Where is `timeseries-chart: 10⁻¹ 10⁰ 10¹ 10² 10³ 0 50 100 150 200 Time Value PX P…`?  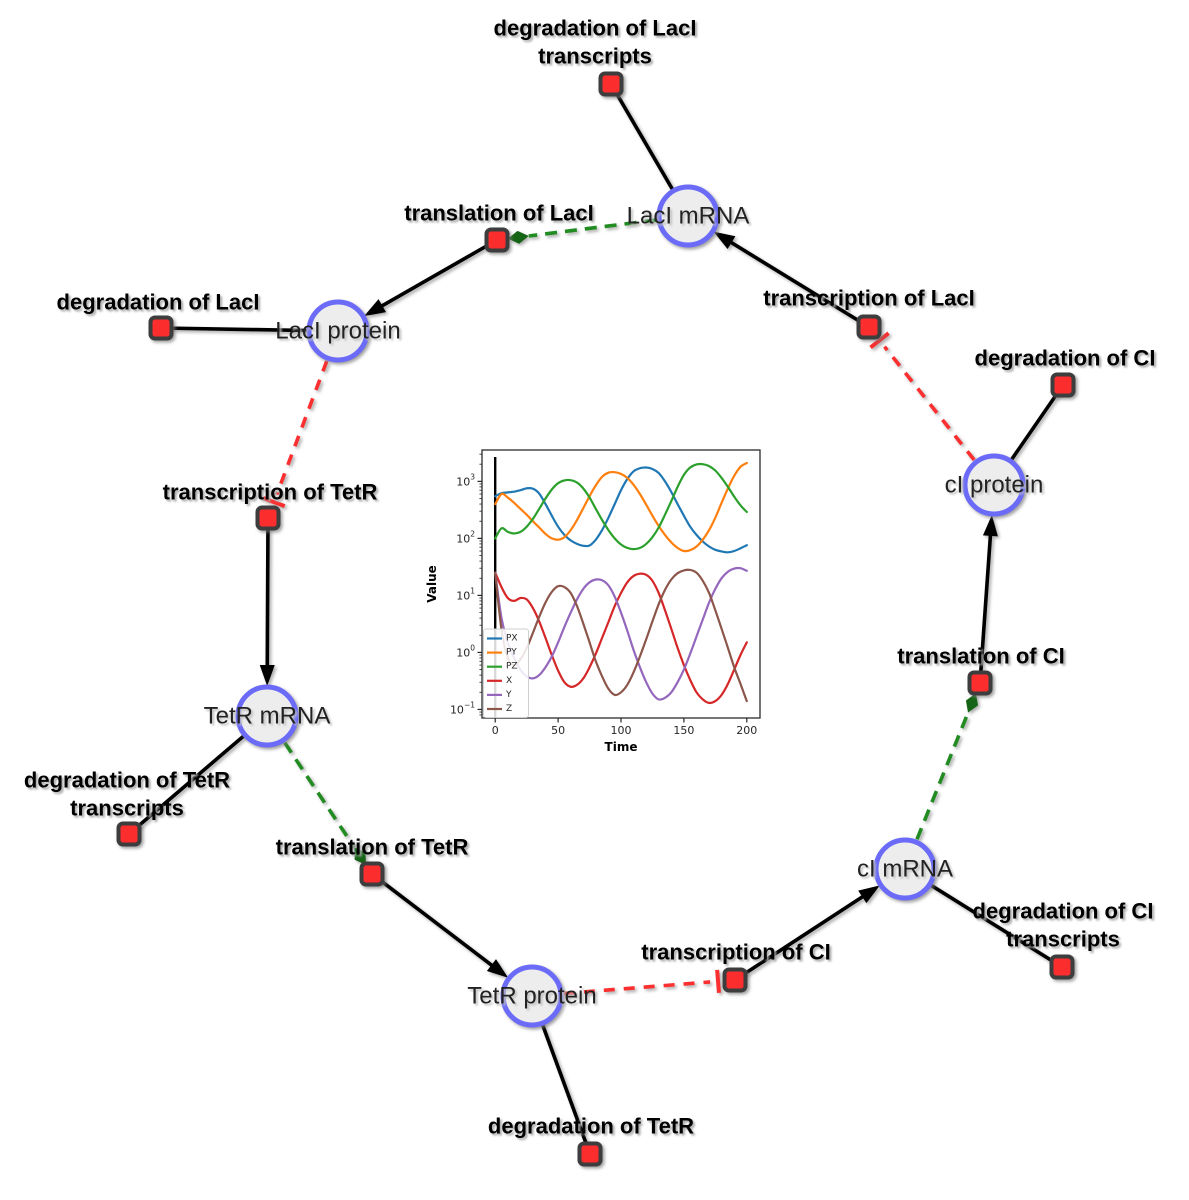
timeseries-chart: 10⁻¹ 10⁰ 10¹ 10² 10³ 0 50 100 150 200 Time Value PX P… is located at coordinates (597, 599).